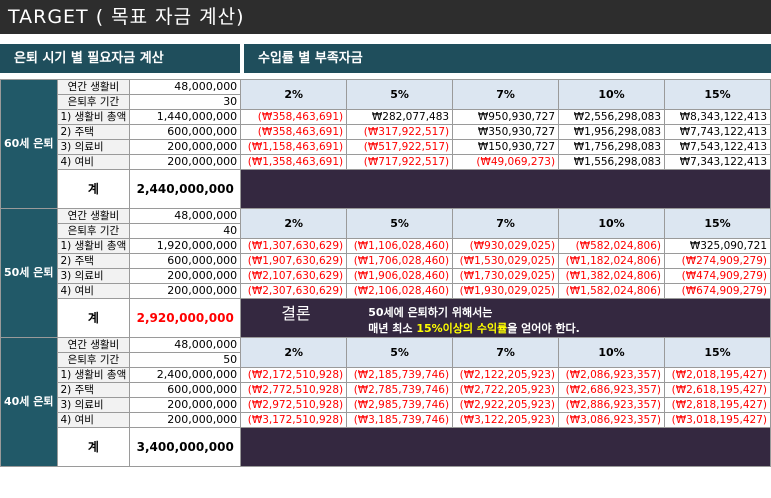 The image size is (771, 498). What do you see at coordinates (294, 405) in the screenshot?
I see `shortfall-cell: (₩2,972,510,928)` at bounding box center [294, 405].